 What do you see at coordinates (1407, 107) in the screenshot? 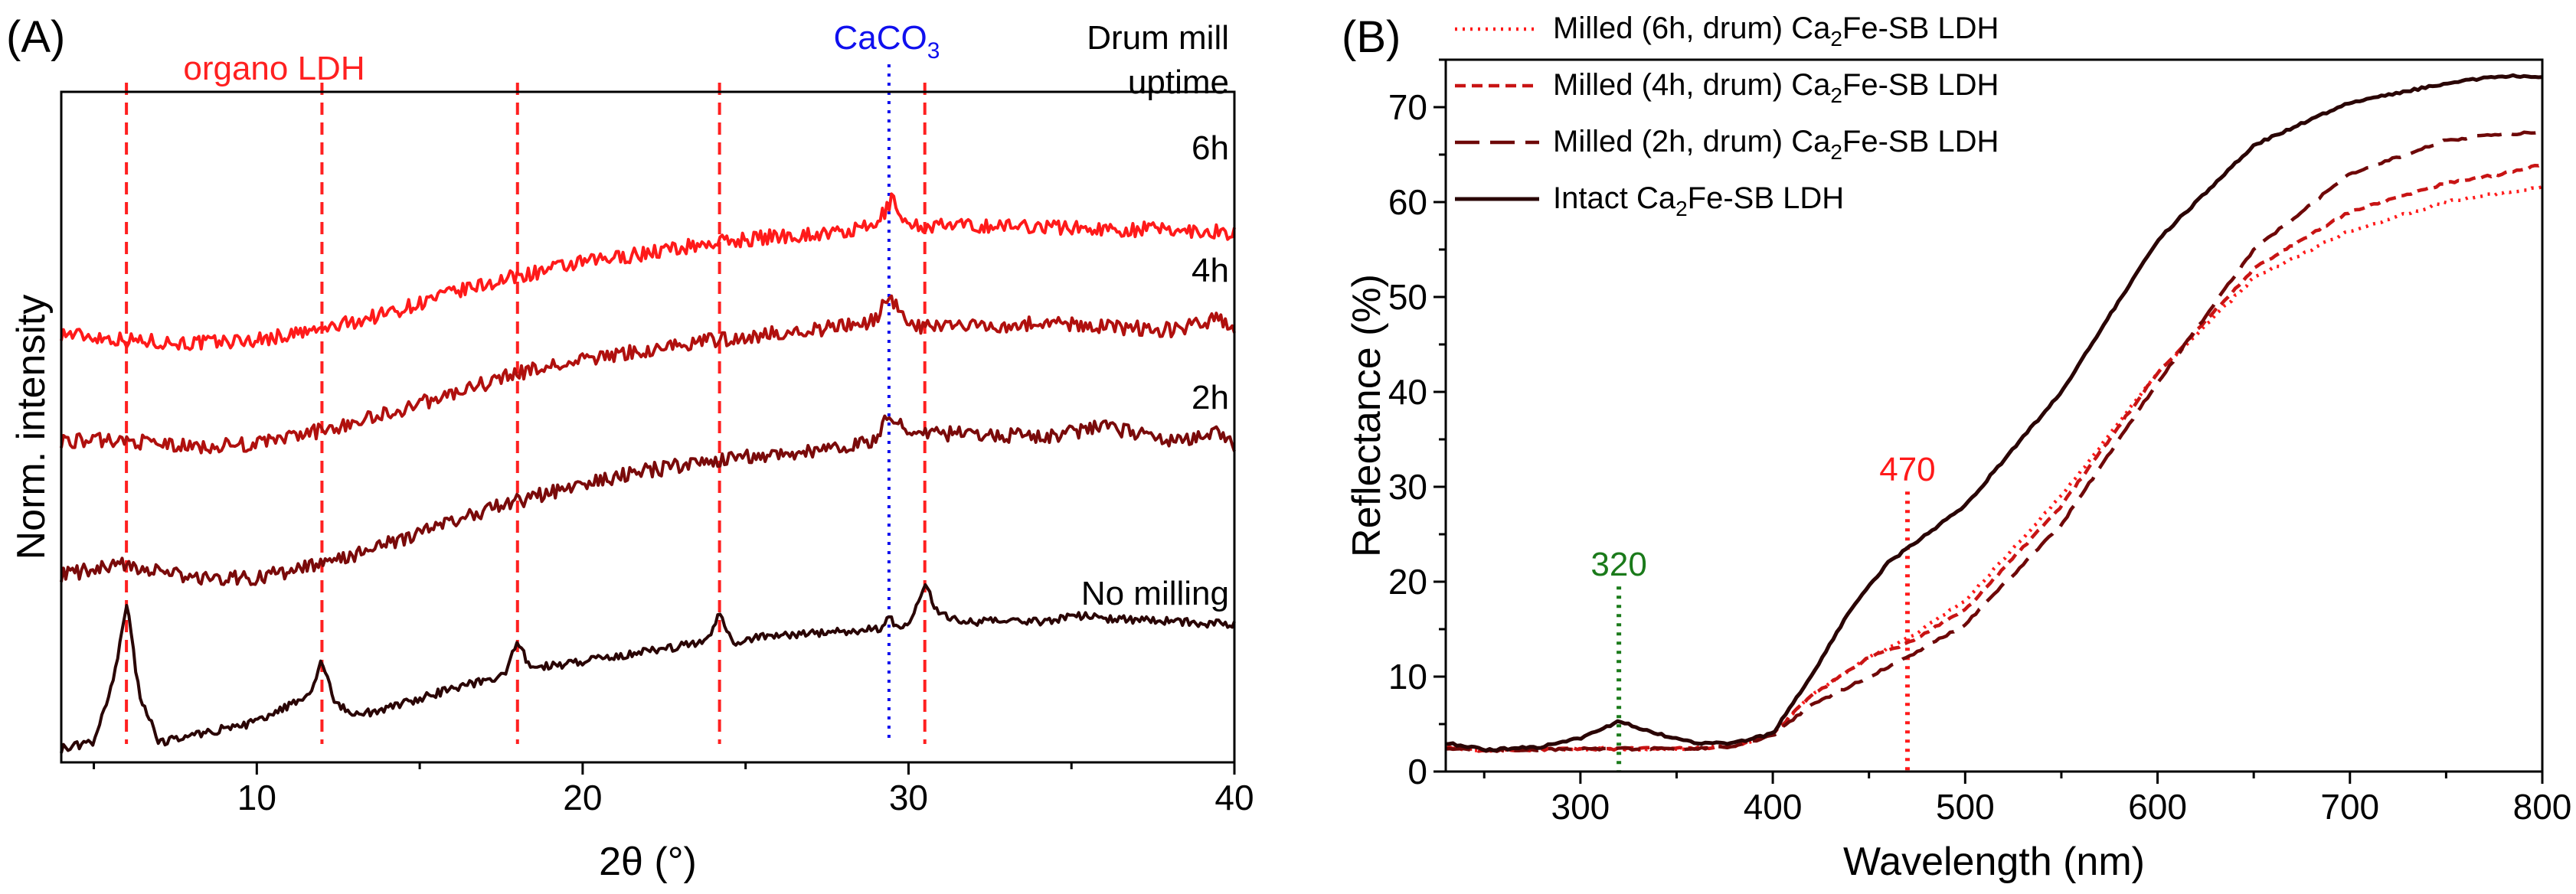
I see `y-tick-label-70: 70` at bounding box center [1407, 107].